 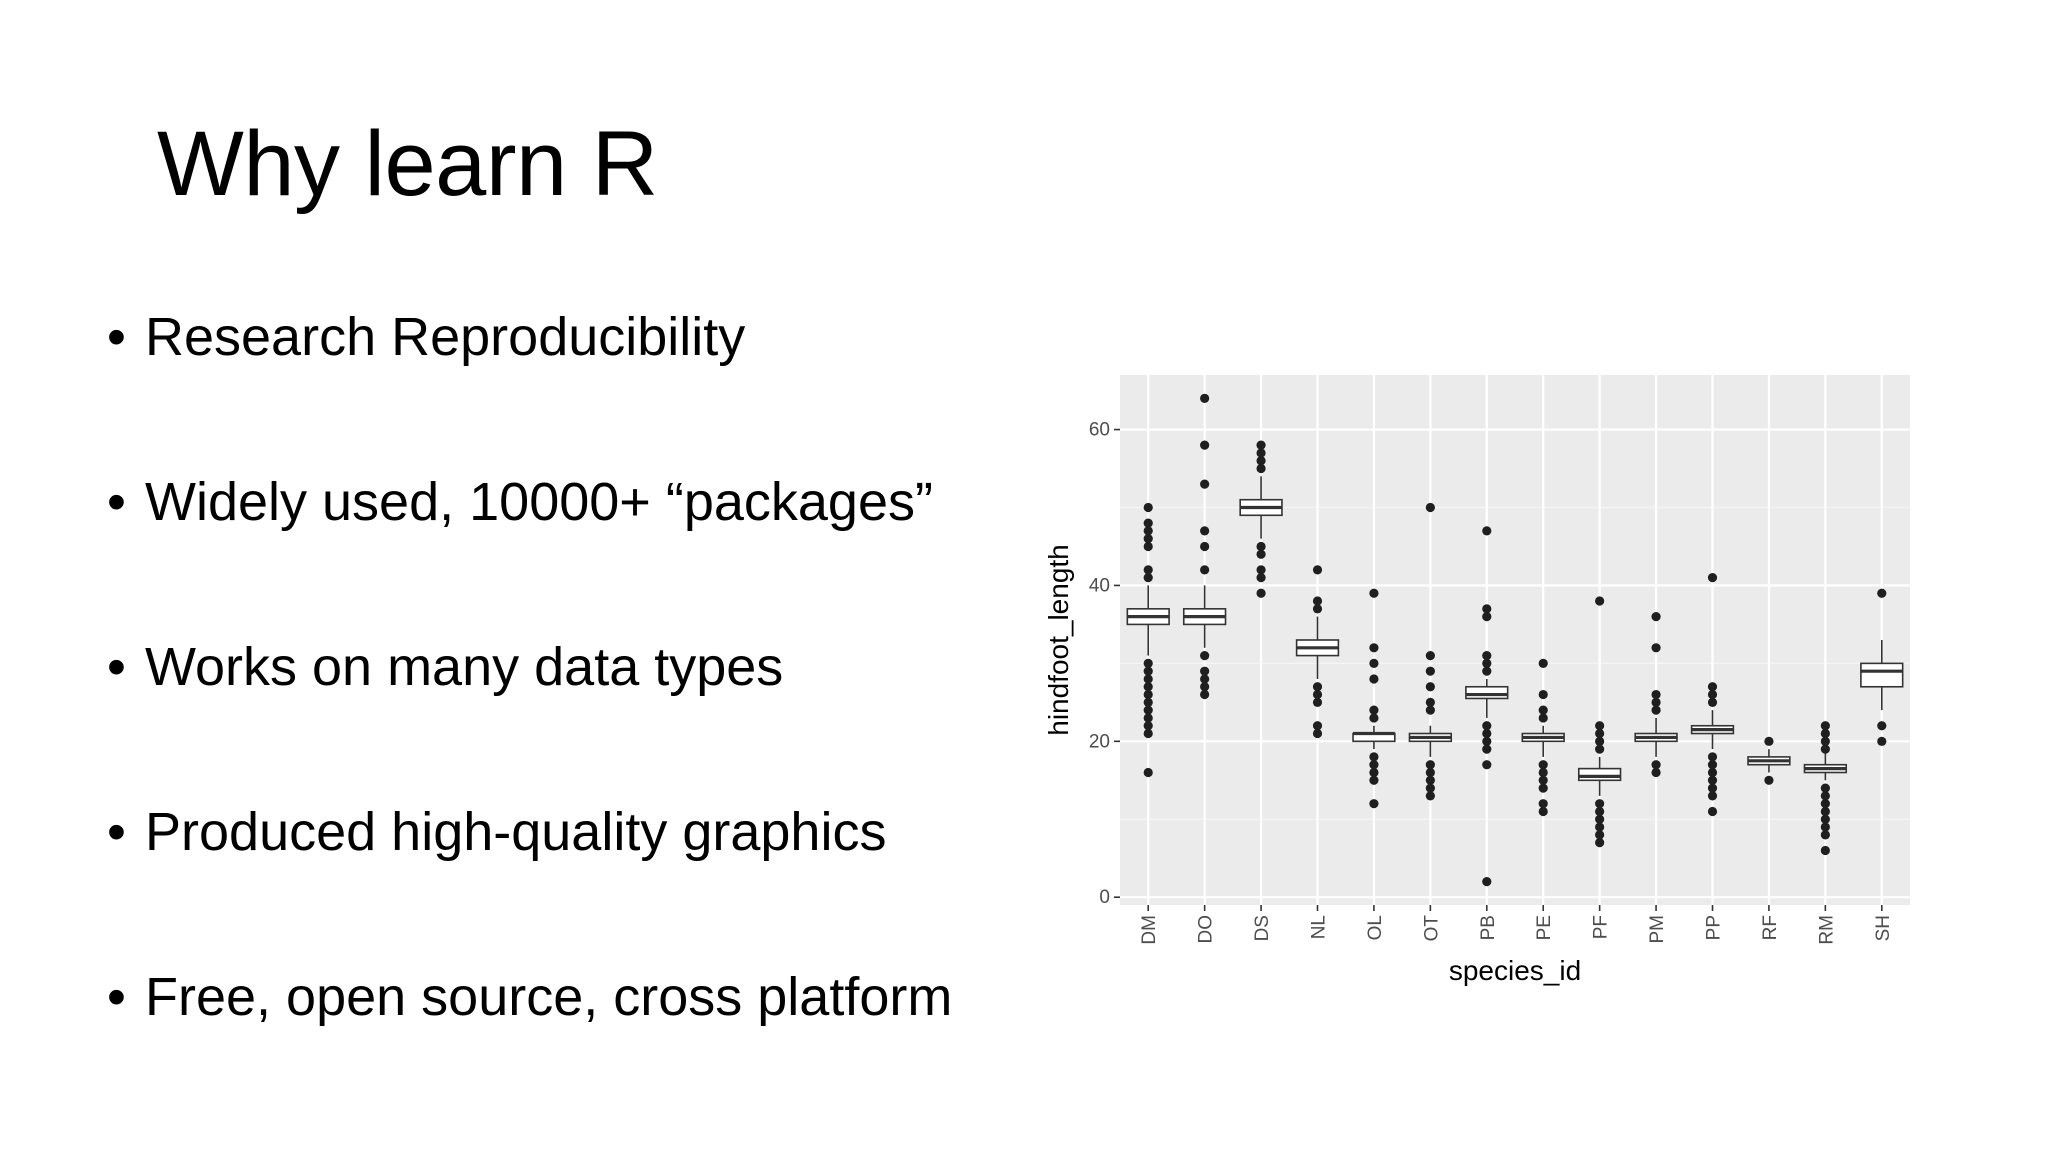 What do you see at coordinates (1657, 929) in the screenshot?
I see `x-tick-label: PM` at bounding box center [1657, 929].